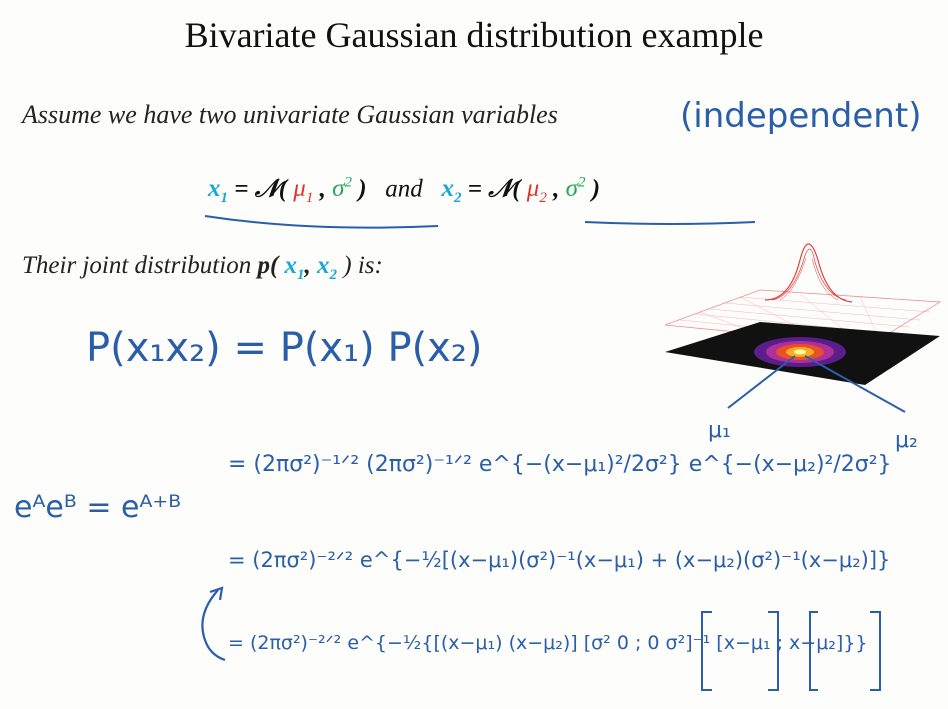 The height and width of the screenshot is (709, 948). Describe the element at coordinates (803, 328) in the screenshot. I see `bivariate-gaussian-surface-icon` at that location.